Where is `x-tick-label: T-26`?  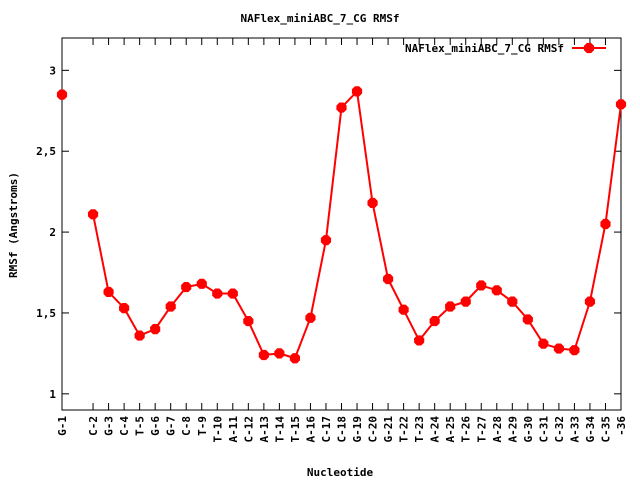 x-tick-label: T-26 is located at coordinates (466, 429).